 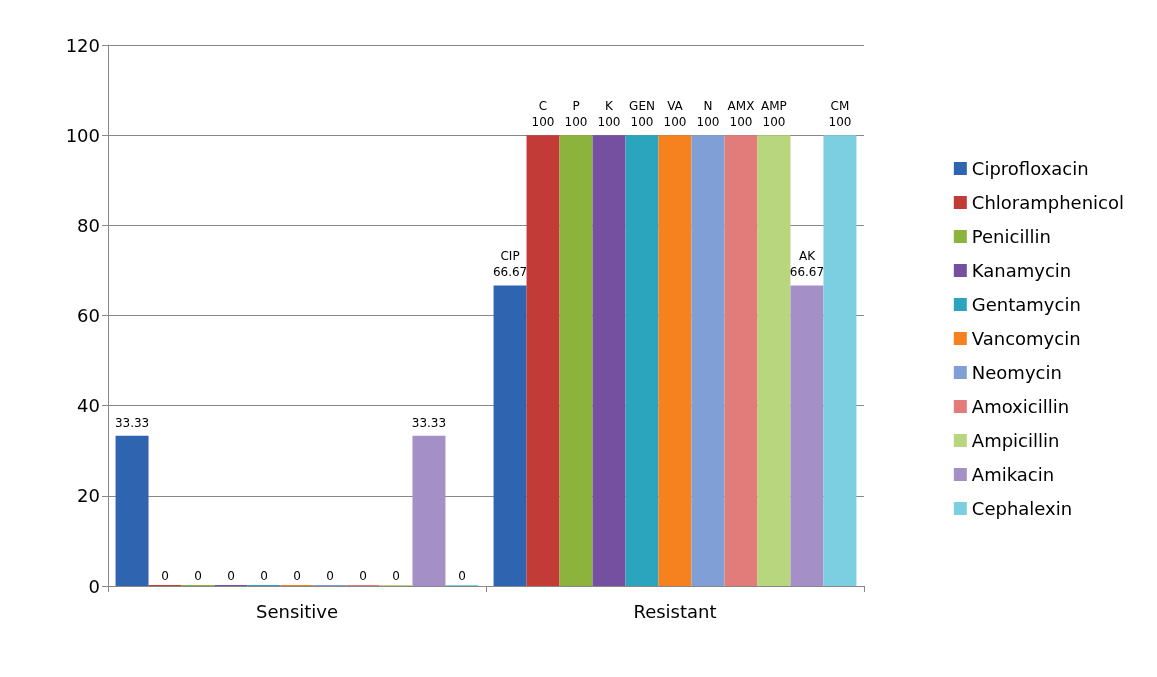 I want to click on legend-label: Kanamycin, so click(x=1021, y=270).